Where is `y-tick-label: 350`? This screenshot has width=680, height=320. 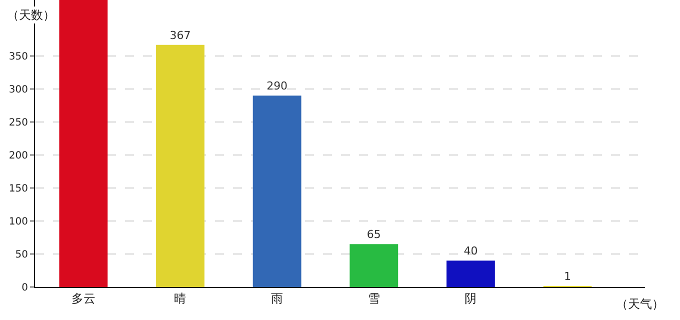 y-tick-label: 350 is located at coordinates (18, 57).